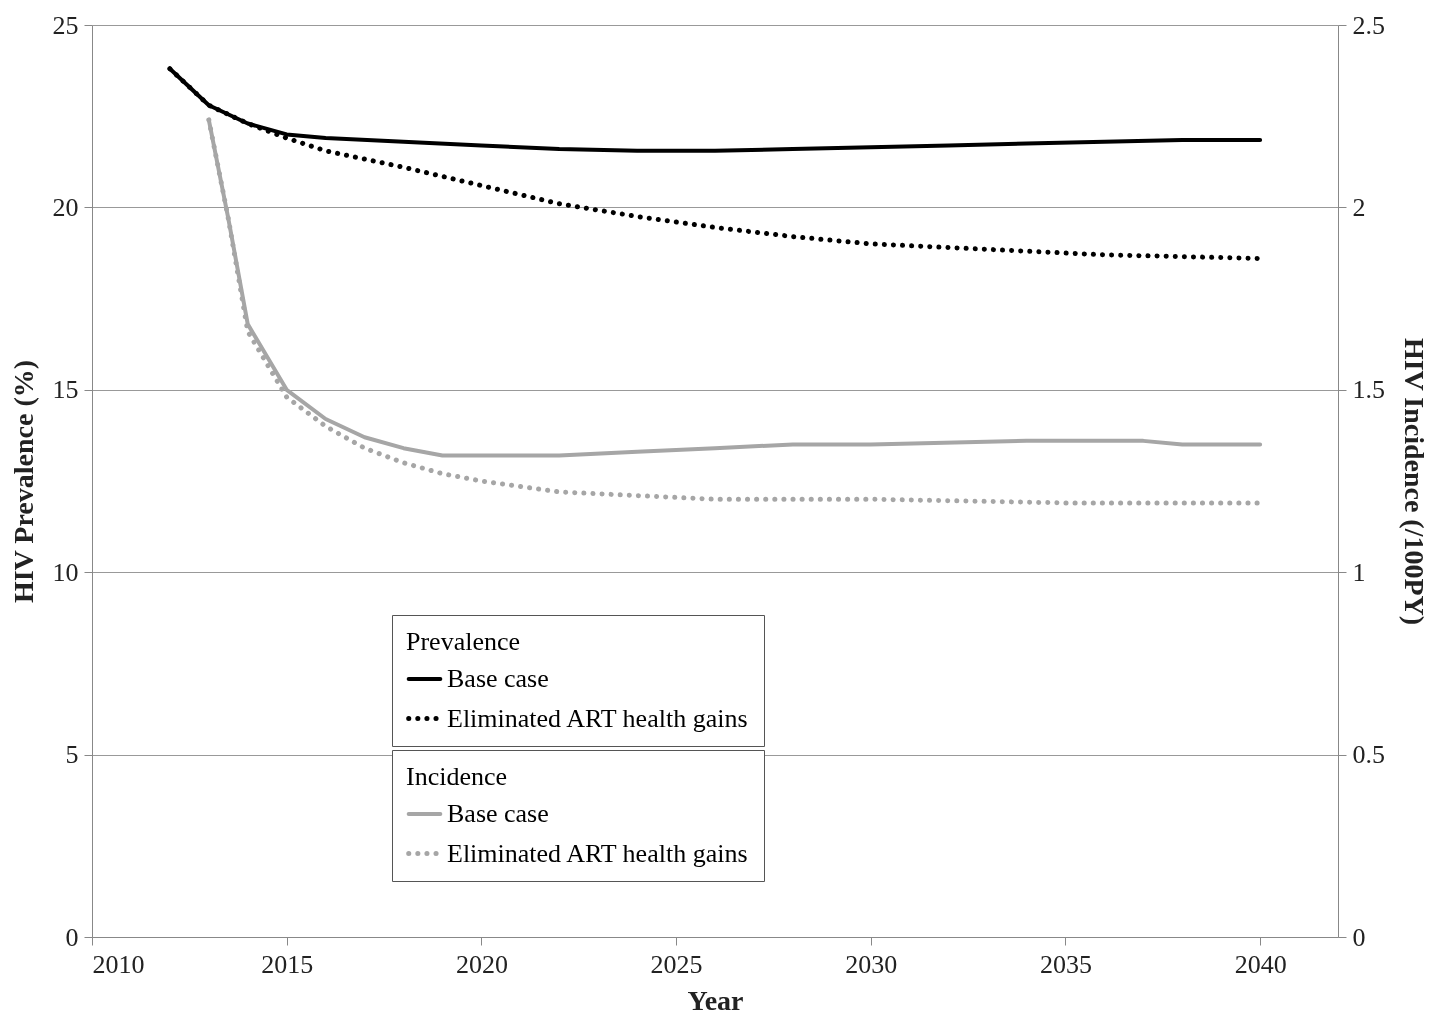 Image resolution: width=1437 pixels, height=1023 pixels. I want to click on y-axis-title: HIV Prevalence (%), so click(23, 481).